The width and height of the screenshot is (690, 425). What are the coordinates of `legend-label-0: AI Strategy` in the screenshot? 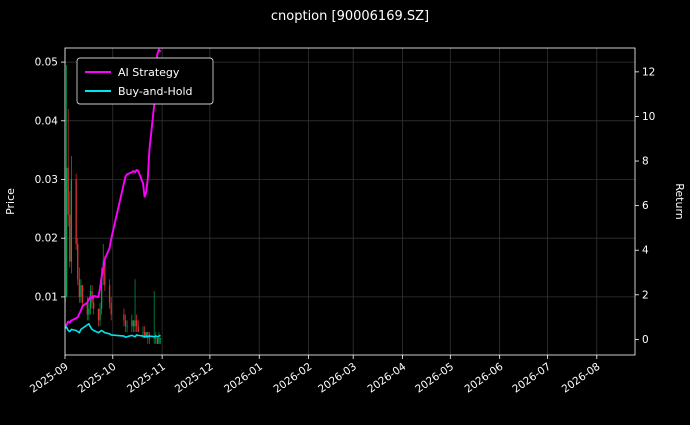 It's located at (149, 72).